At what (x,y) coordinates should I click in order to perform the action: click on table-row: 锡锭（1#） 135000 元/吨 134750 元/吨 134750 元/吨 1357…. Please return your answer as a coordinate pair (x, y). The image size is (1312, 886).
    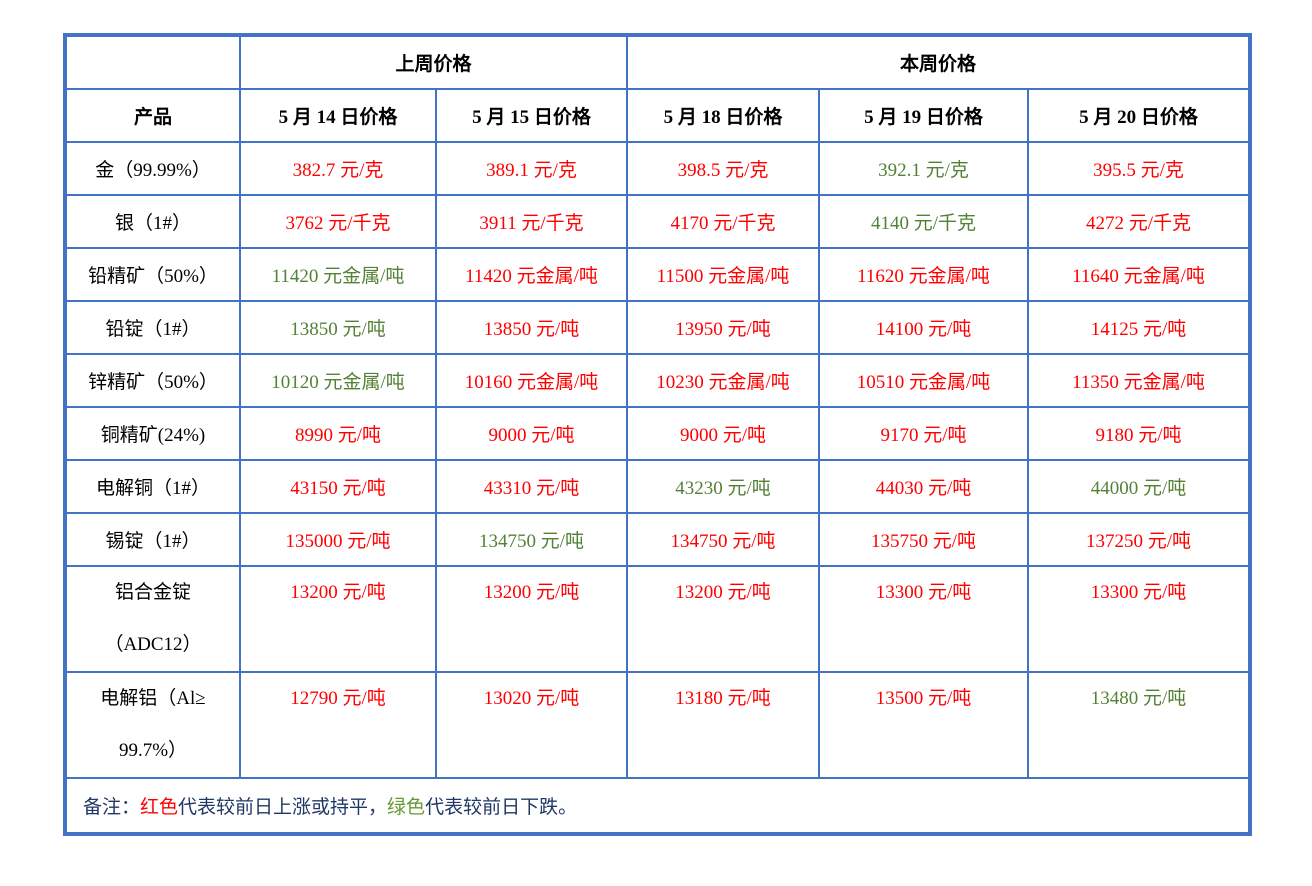
    Looking at the image, I should click on (658, 539).